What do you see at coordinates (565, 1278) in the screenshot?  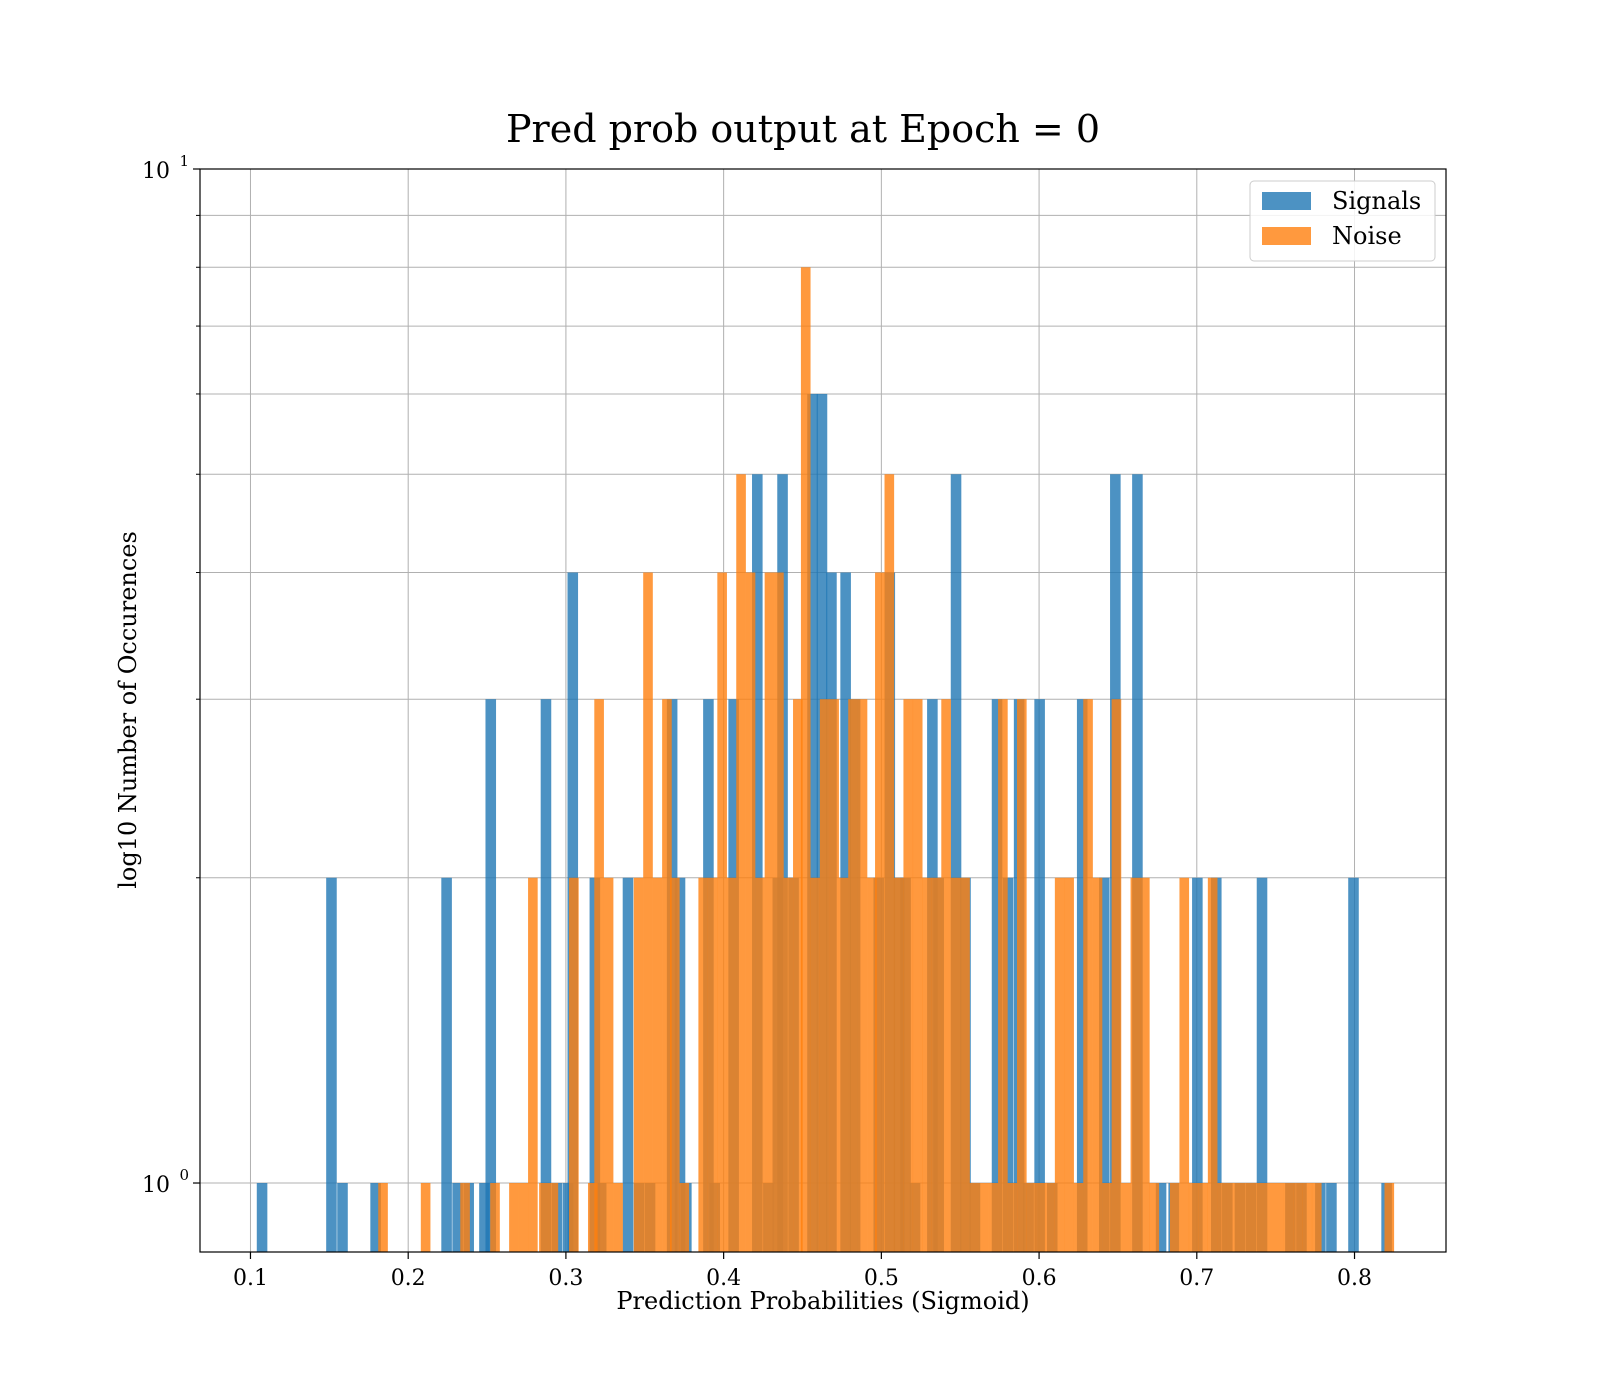 I see `x-tick-label: 0.3` at bounding box center [565, 1278].